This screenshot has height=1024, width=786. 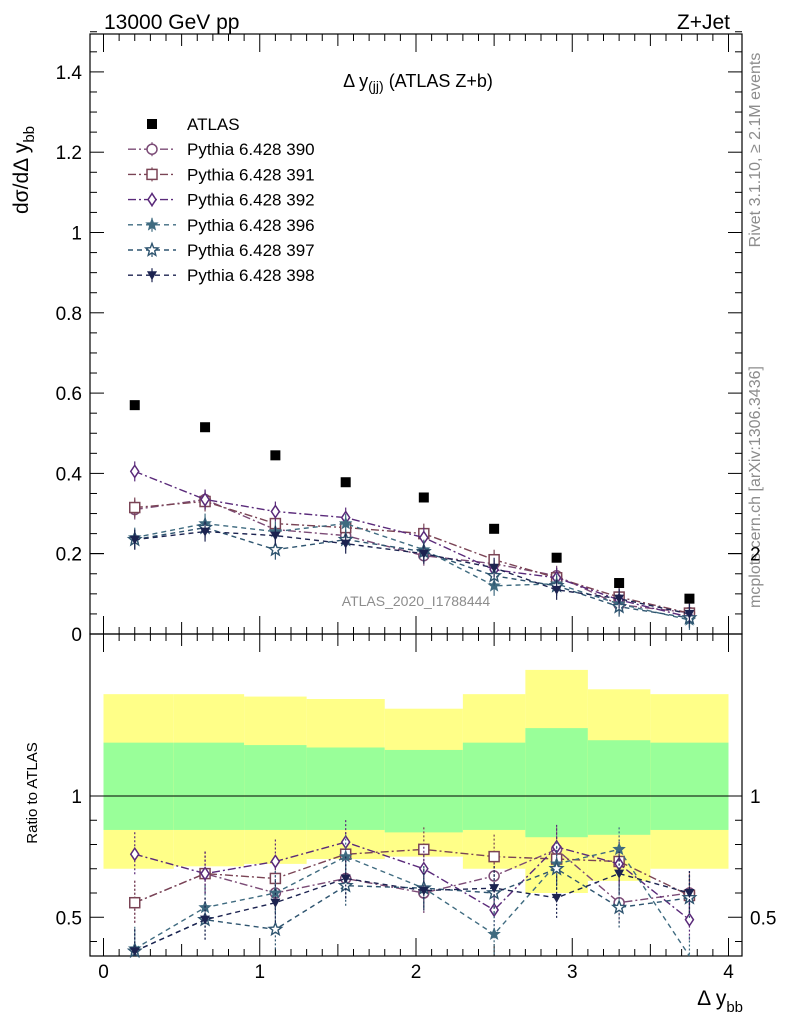 I want to click on ratio-tick-label-right: 1, so click(x=755, y=797).